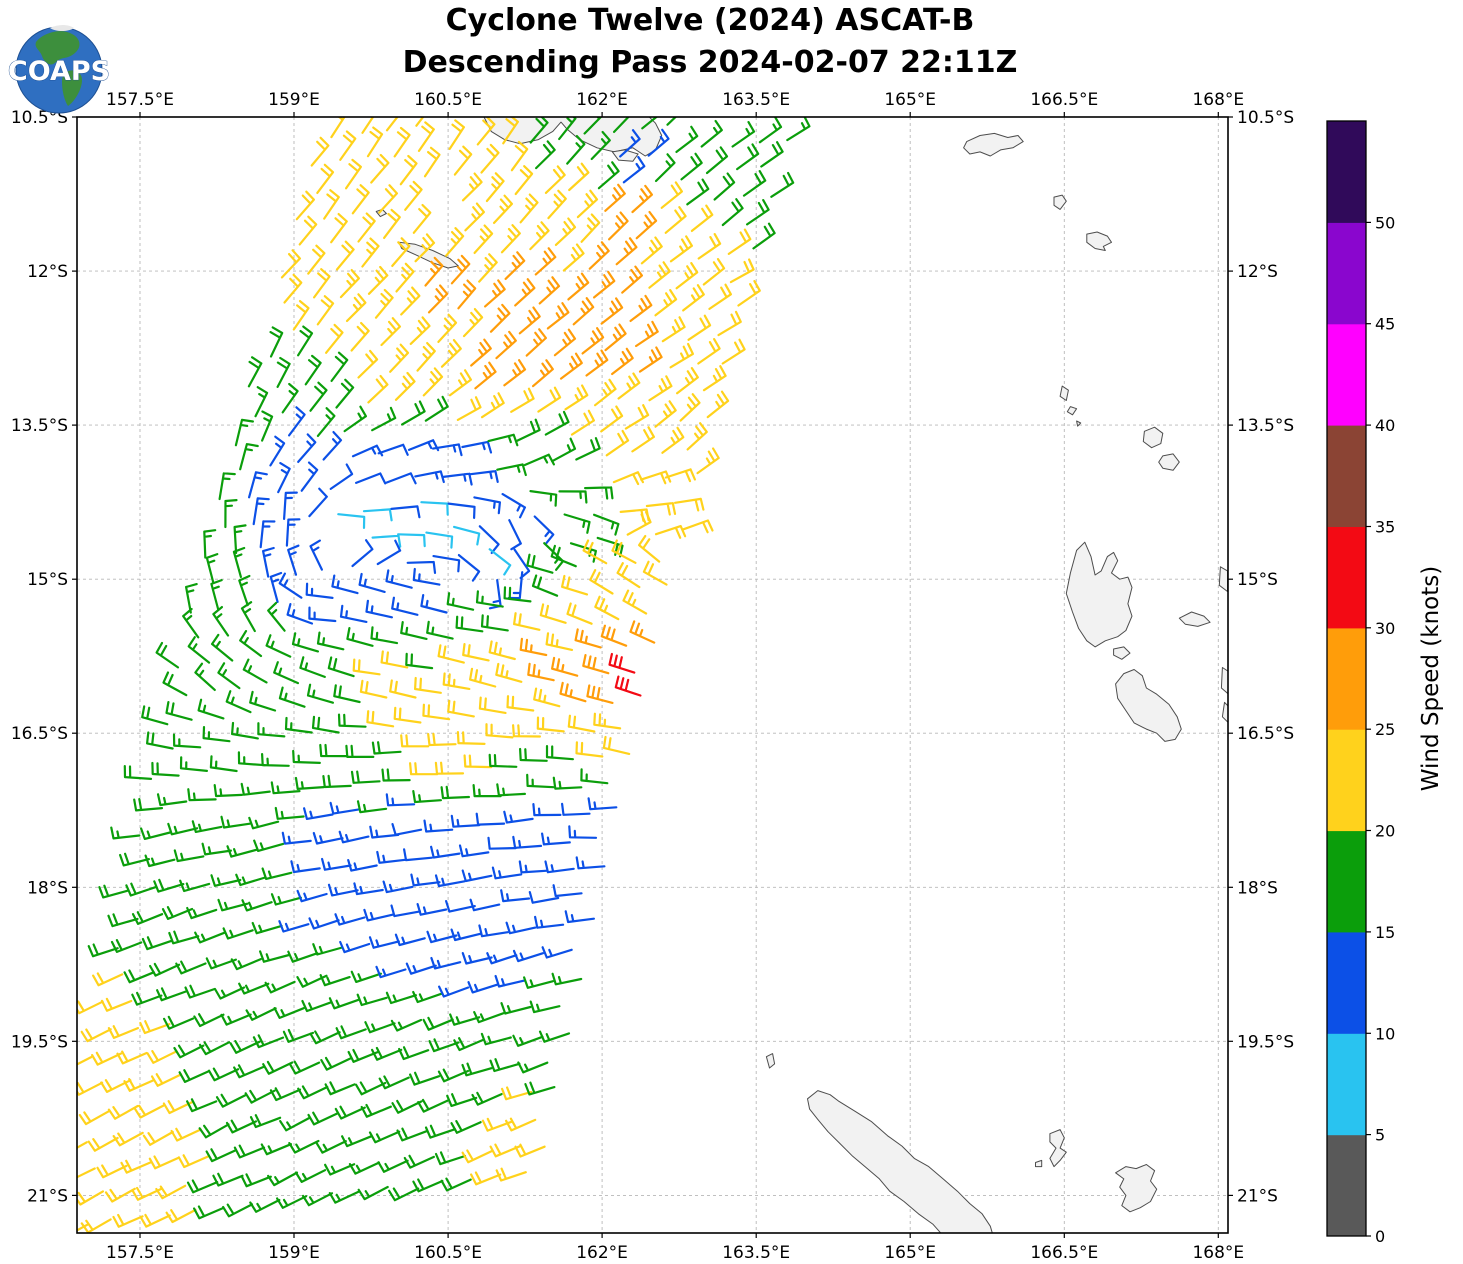  What do you see at coordinates (47, 1196) in the screenshot?
I see `y-tick-label-left: 21°S` at bounding box center [47, 1196].